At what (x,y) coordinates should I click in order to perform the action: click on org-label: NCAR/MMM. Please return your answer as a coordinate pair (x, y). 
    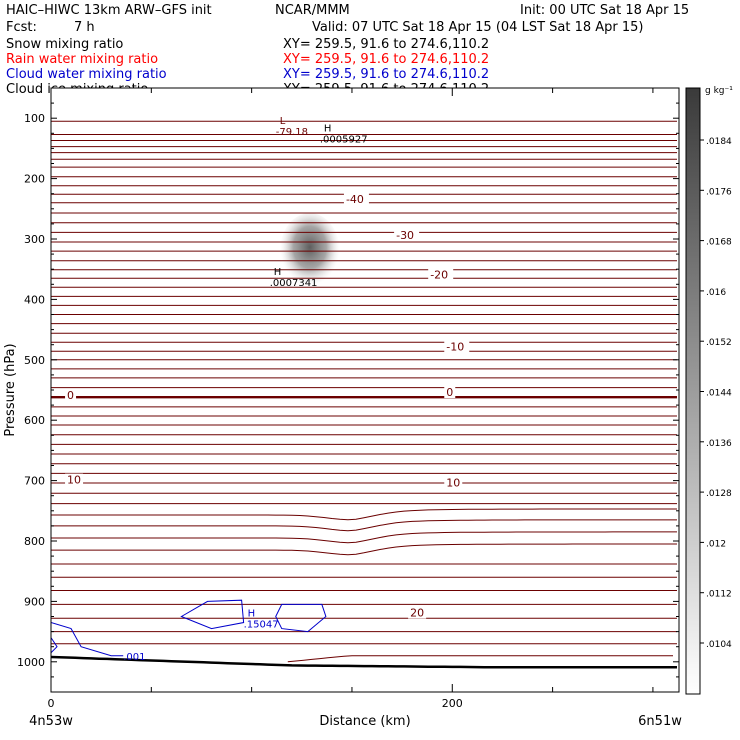
    Looking at the image, I should click on (312, 10).